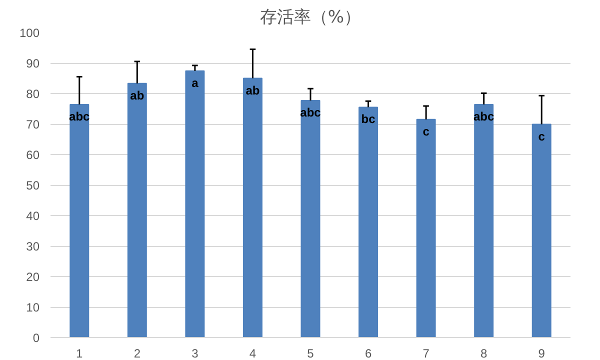  I want to click on y-tick-label: 90, so click(33, 63).